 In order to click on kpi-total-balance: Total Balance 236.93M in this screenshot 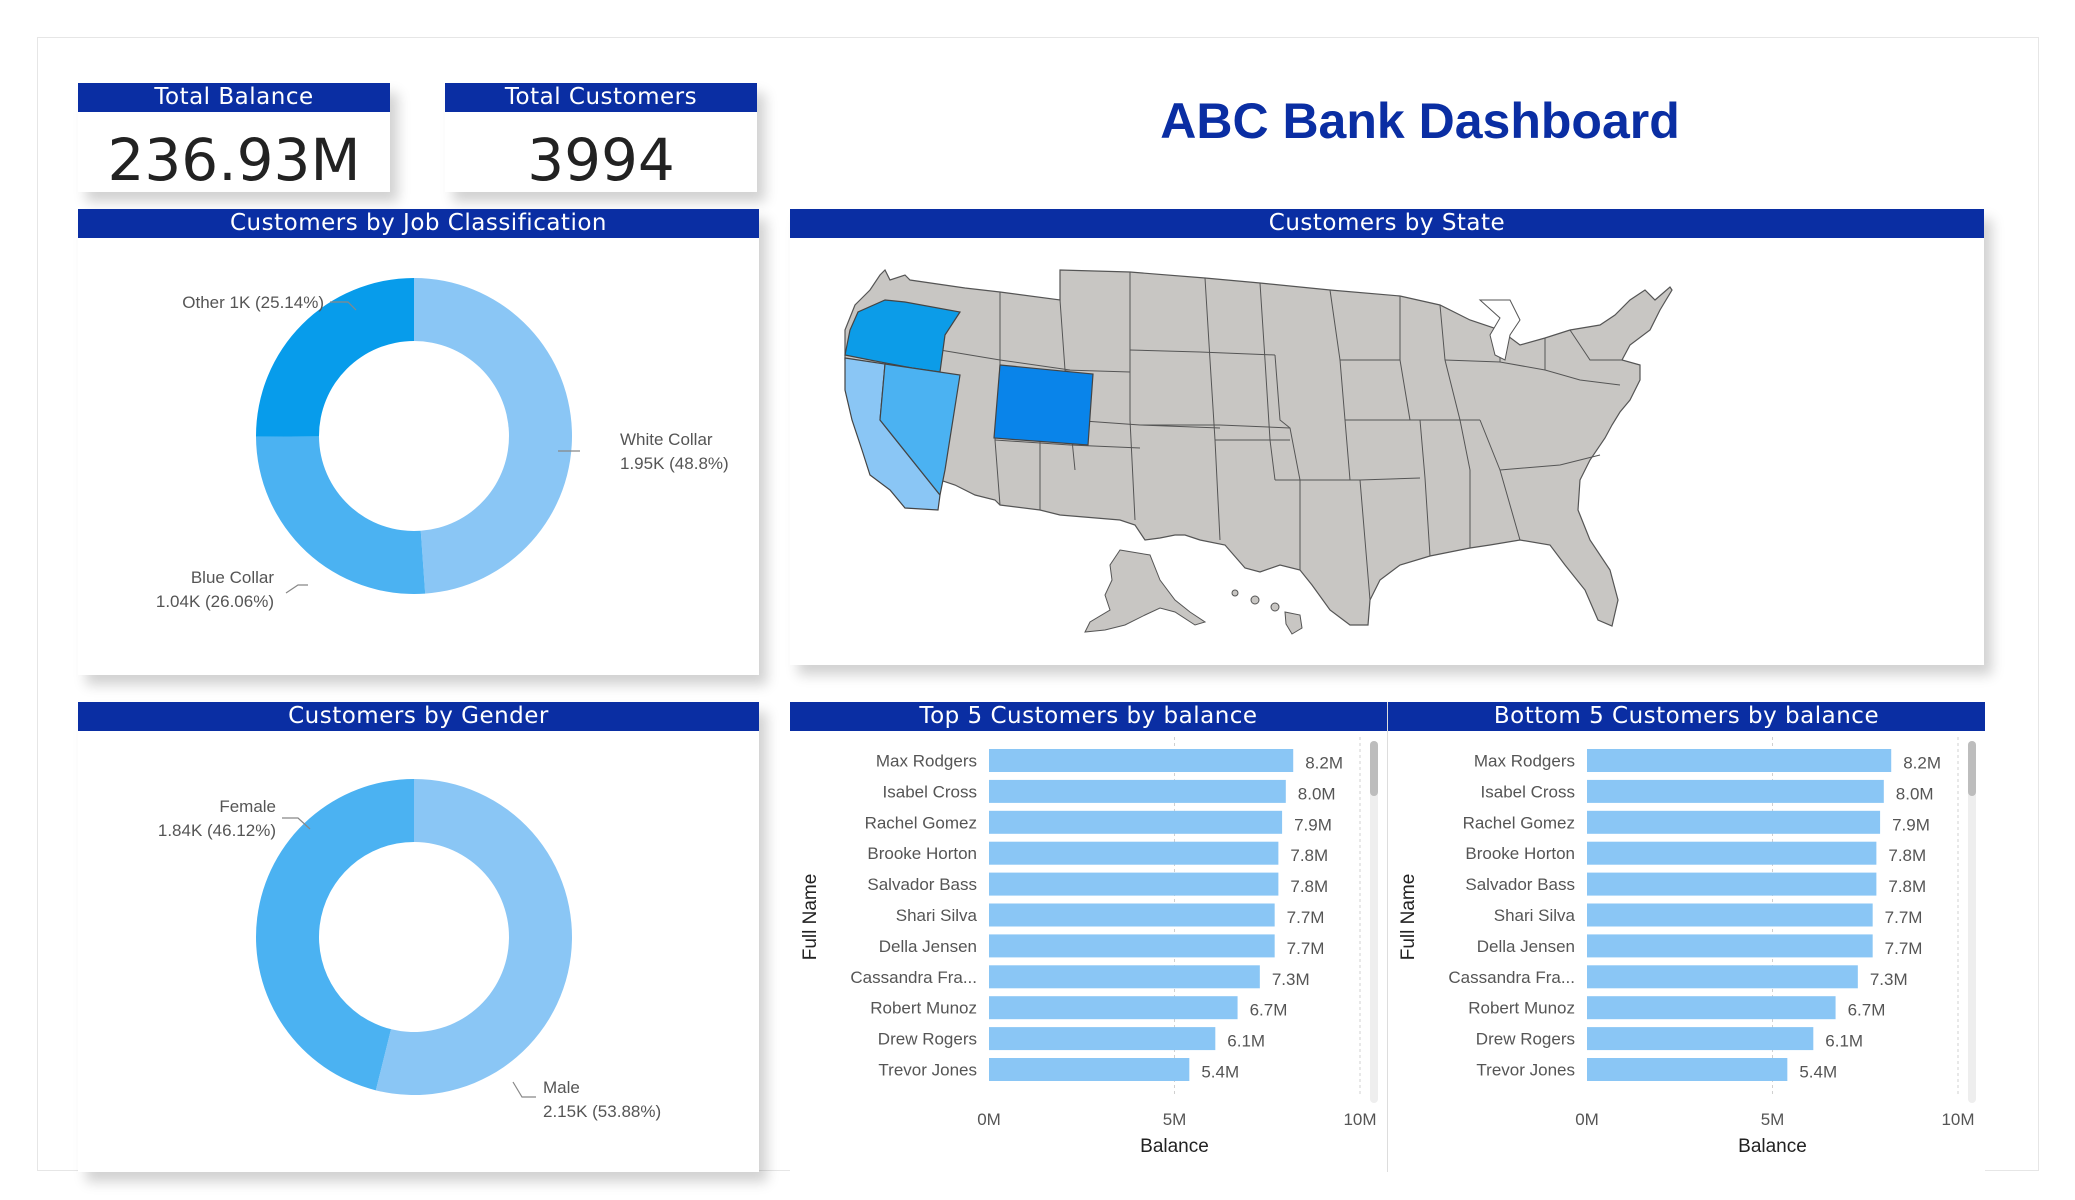, I will do `click(234, 138)`.